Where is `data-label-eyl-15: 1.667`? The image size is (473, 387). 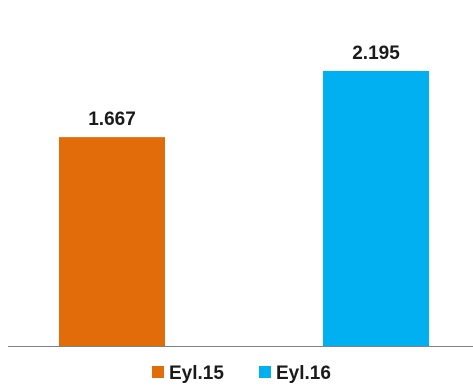
data-label-eyl-15: 1.667 is located at coordinates (112, 119).